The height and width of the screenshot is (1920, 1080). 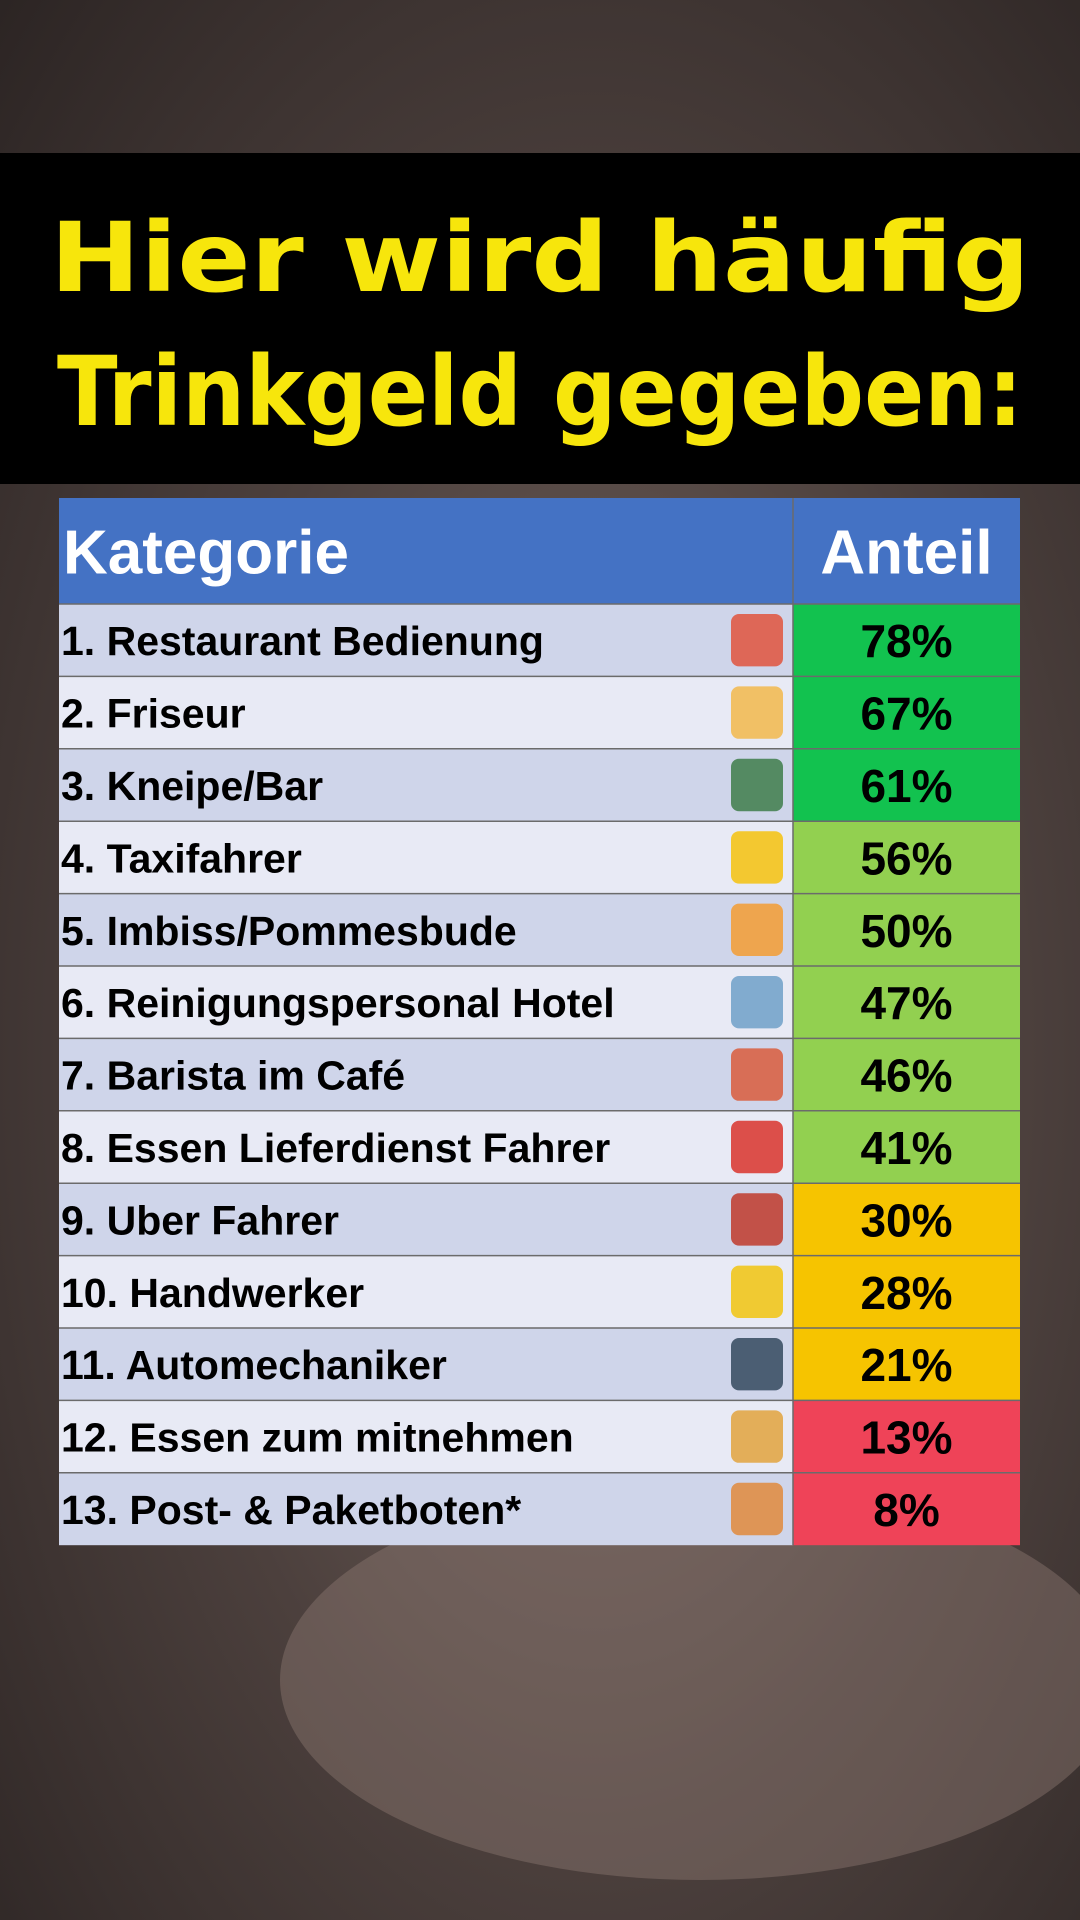 I want to click on share-value: 21%, so click(x=906, y=1365).